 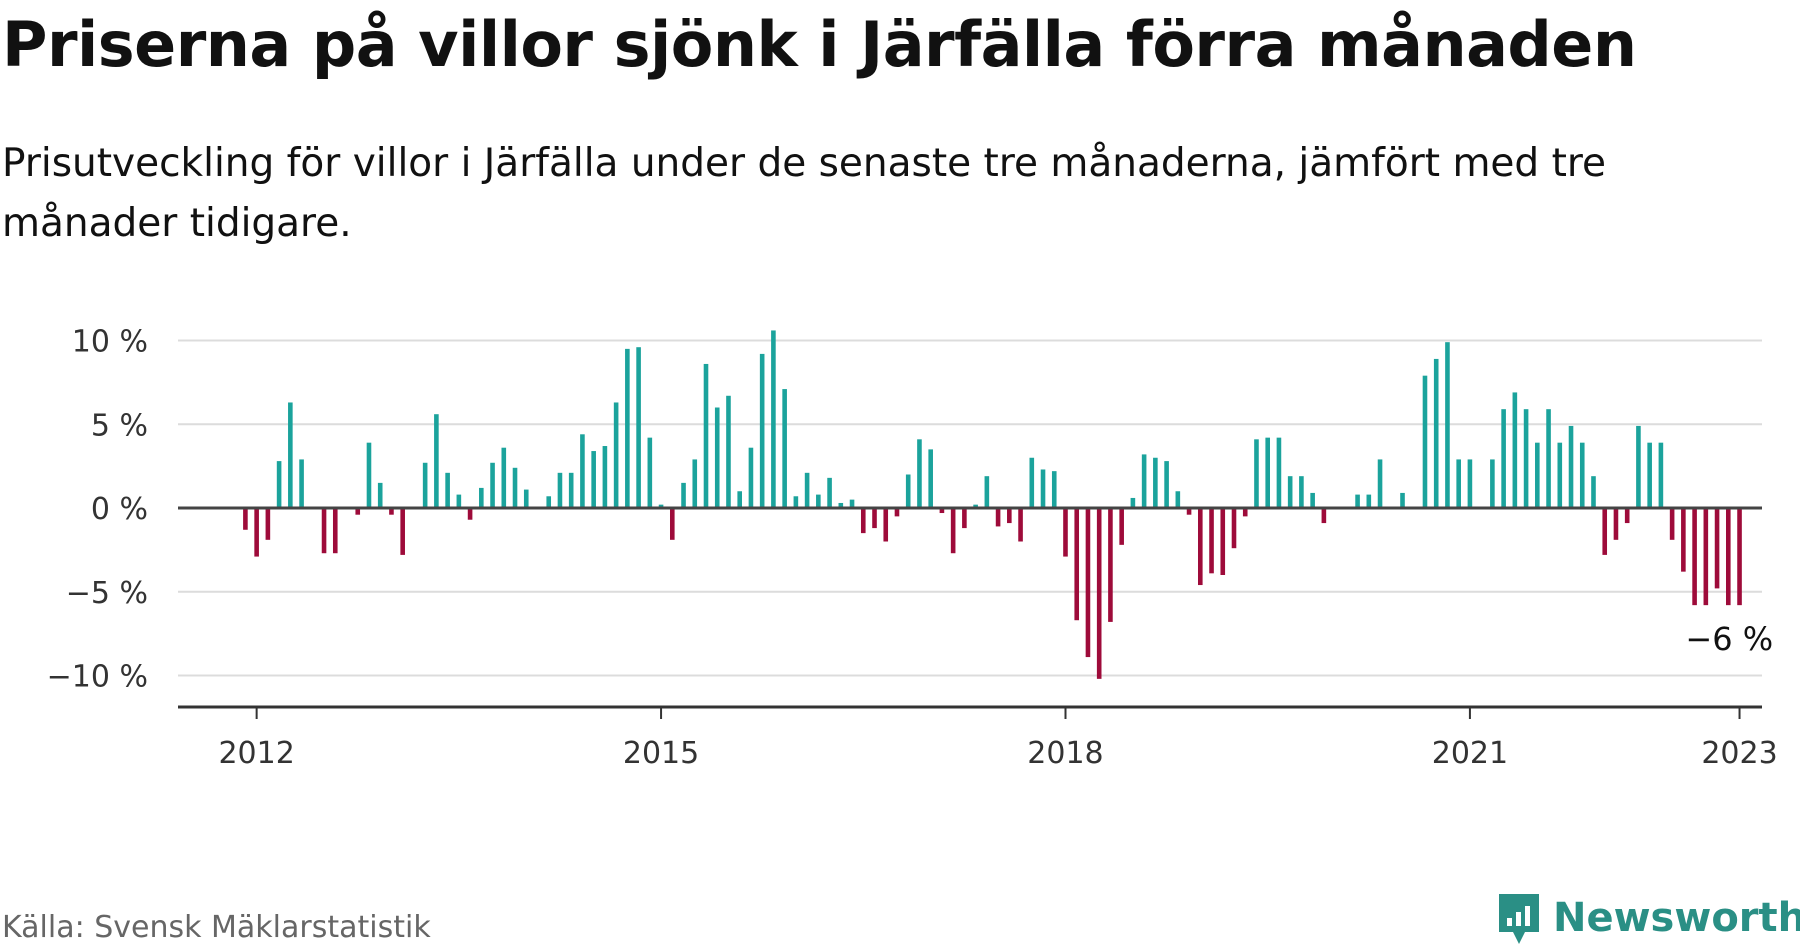 I want to click on brand-logo: Newsworthy, so click(x=1647, y=918).